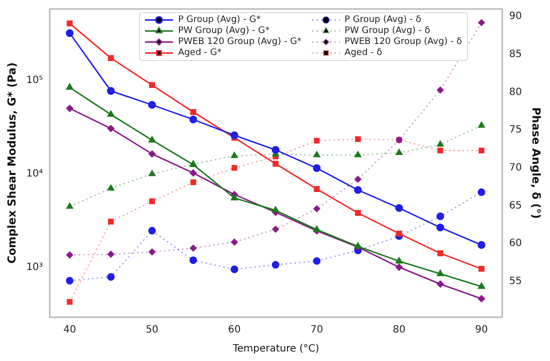 The width and height of the screenshot is (550, 361). I want to click on y2-tick-label: 90, so click(515, 16).